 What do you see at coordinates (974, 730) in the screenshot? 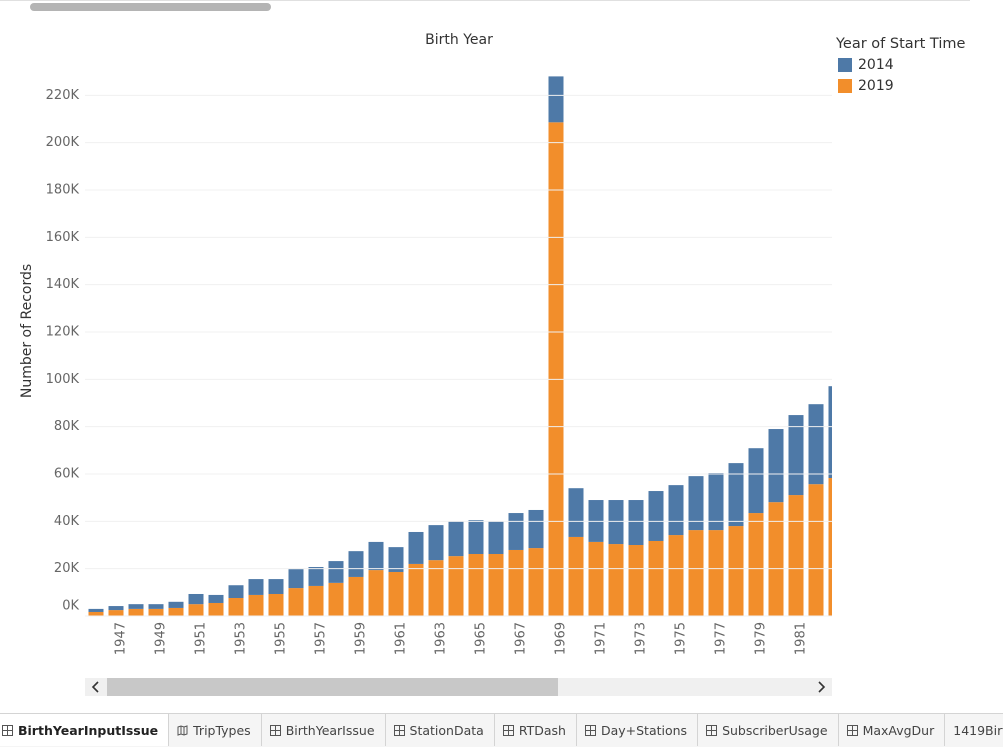
I see `sheet-tab: 1419BirthYear` at bounding box center [974, 730].